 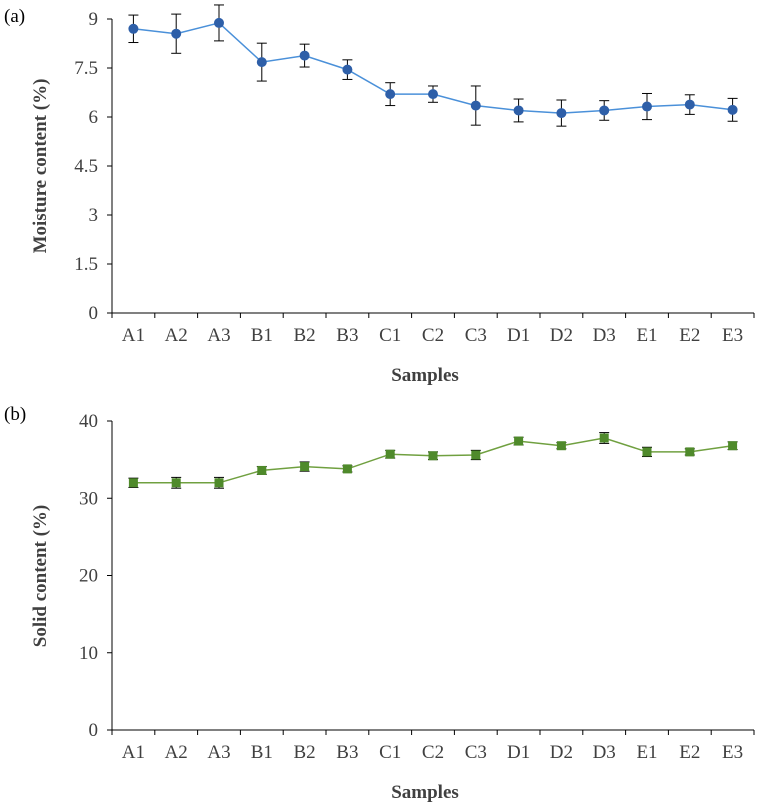 What do you see at coordinates (476, 335) in the screenshot?
I see `panel-a-x-tick-label-c3: C3` at bounding box center [476, 335].